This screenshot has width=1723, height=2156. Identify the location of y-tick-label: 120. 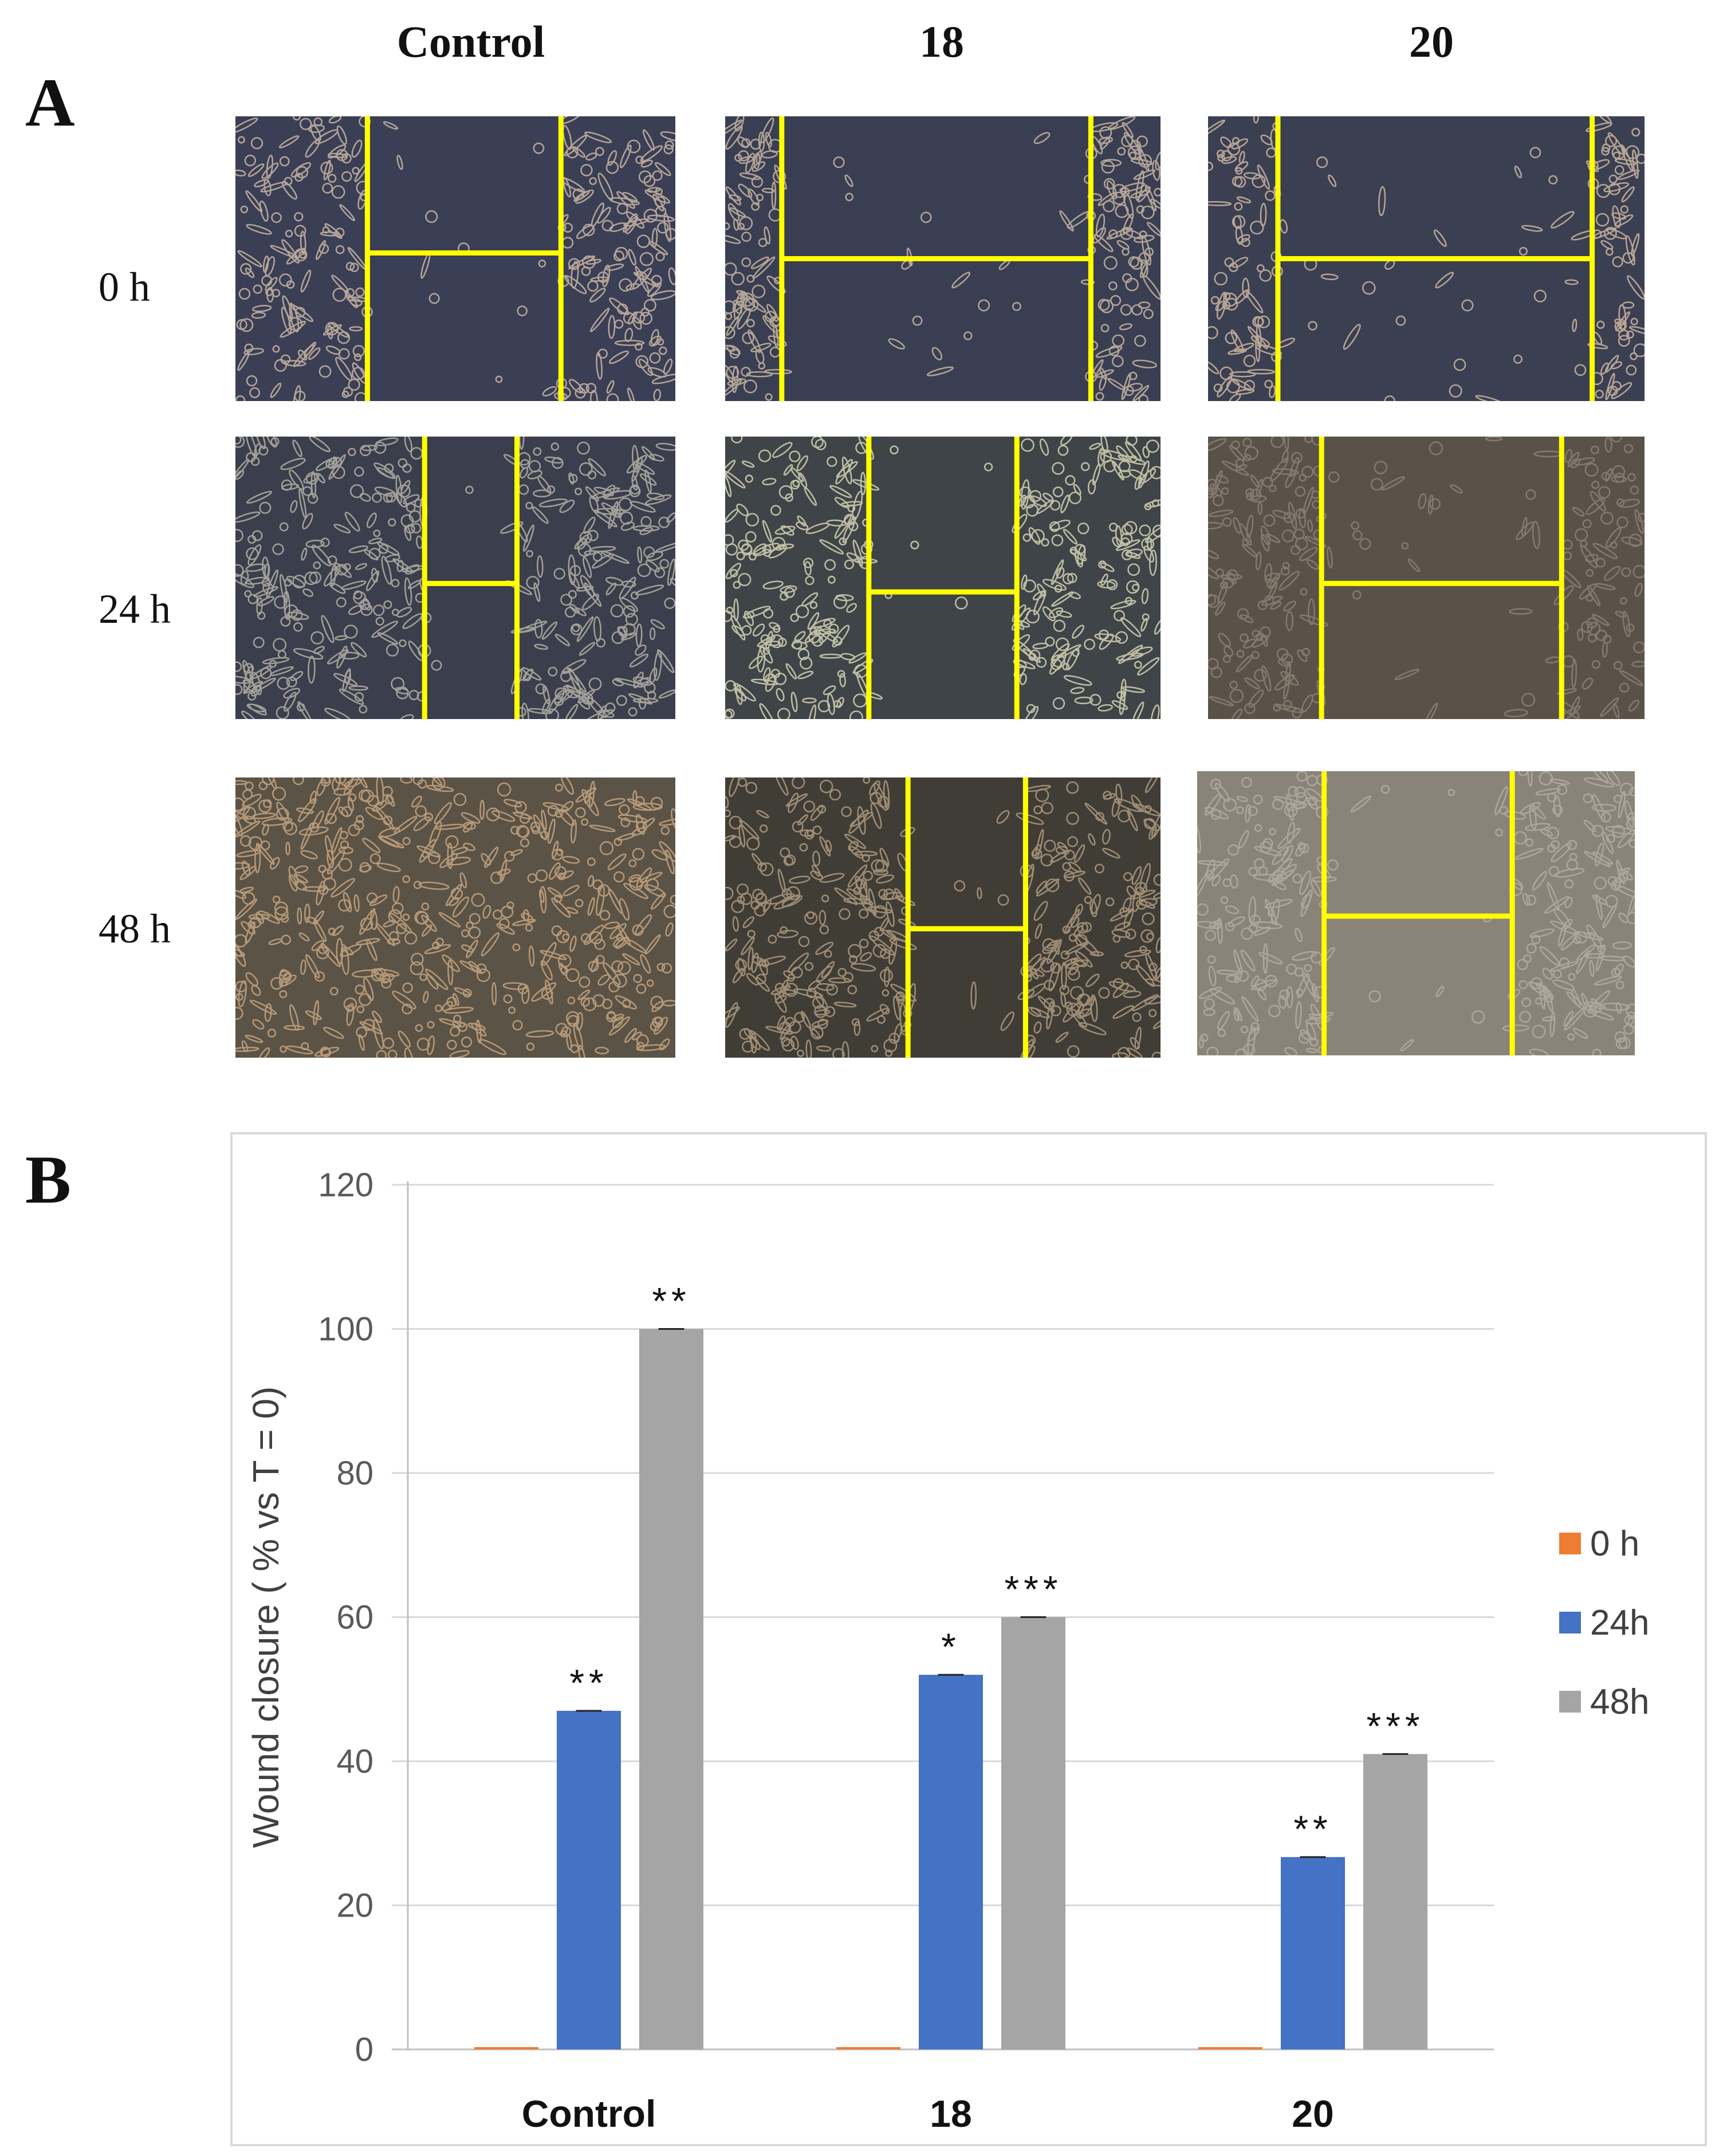
(345, 1185).